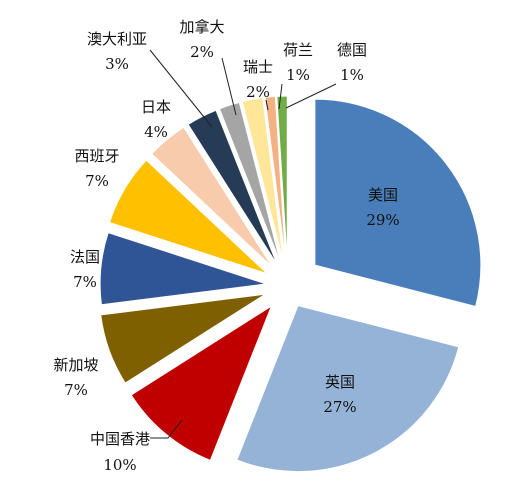  What do you see at coordinates (96, 156) in the screenshot?
I see `label-name-es: 西班牙` at bounding box center [96, 156].